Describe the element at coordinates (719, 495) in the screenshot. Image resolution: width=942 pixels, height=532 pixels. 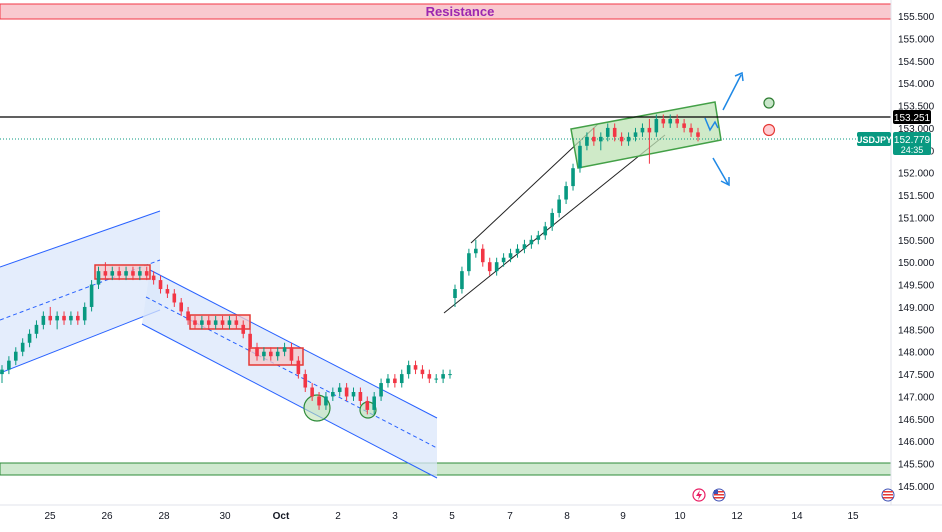
I see `us-flag-event-icon` at that location.